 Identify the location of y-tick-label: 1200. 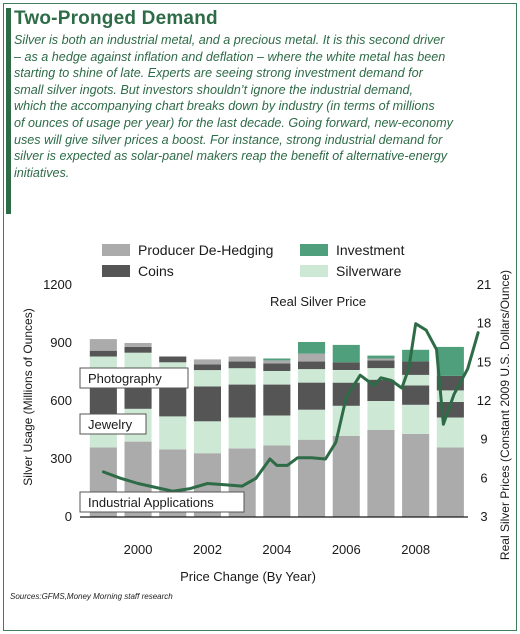
(57, 284).